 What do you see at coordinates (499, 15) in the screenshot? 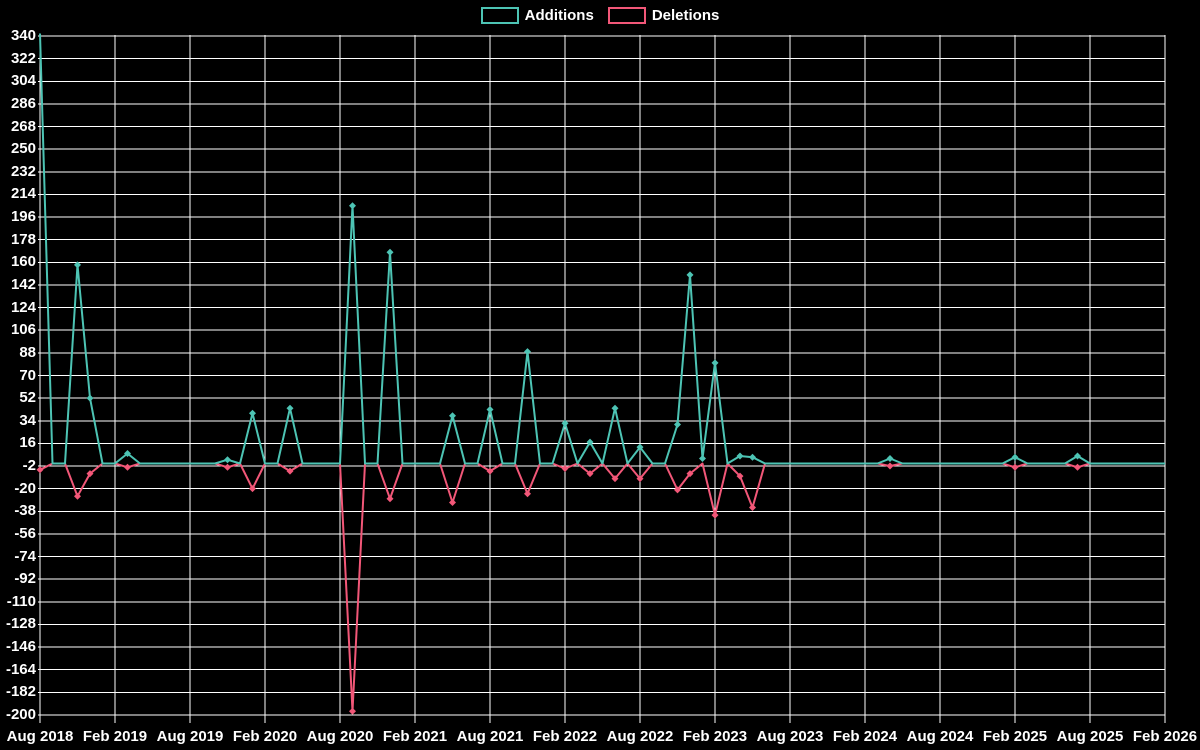
I see `legend-swatch-additions` at bounding box center [499, 15].